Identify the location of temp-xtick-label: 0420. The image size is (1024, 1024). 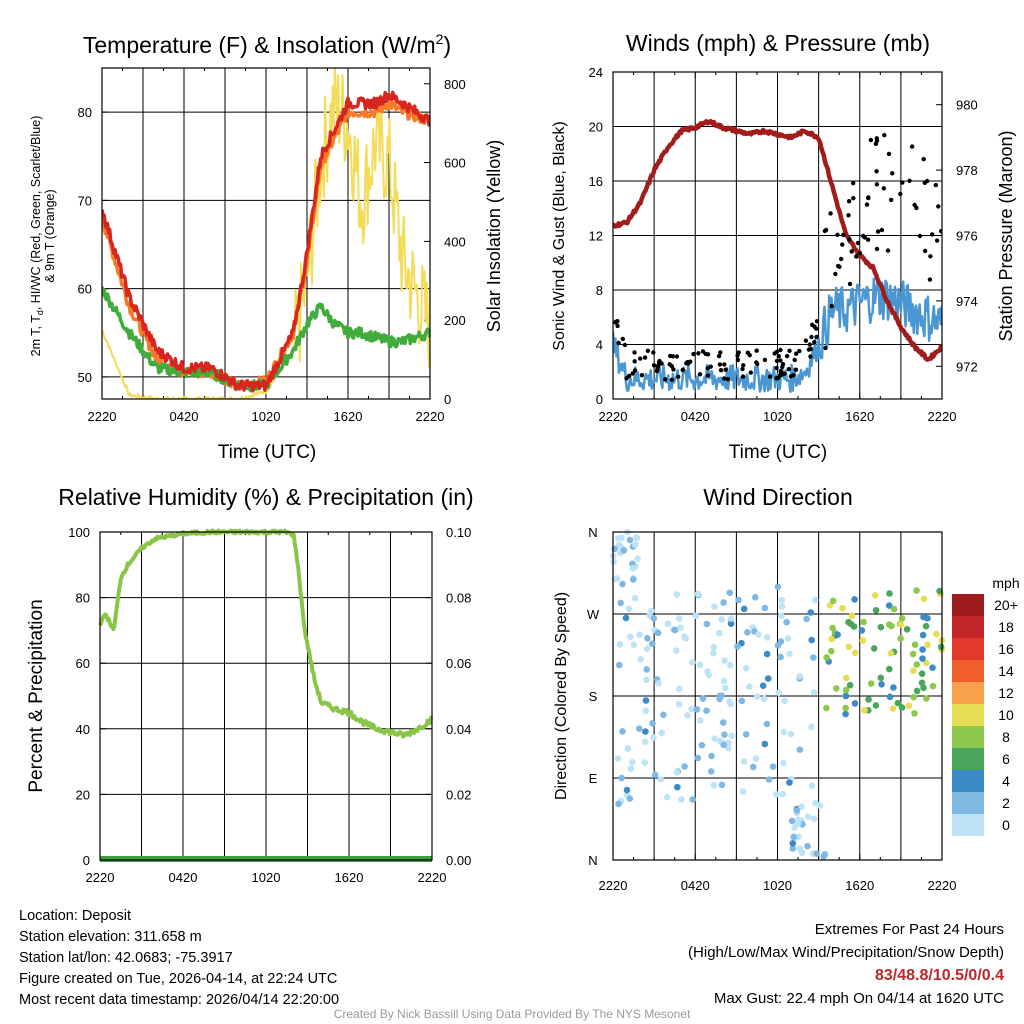
(184, 416).